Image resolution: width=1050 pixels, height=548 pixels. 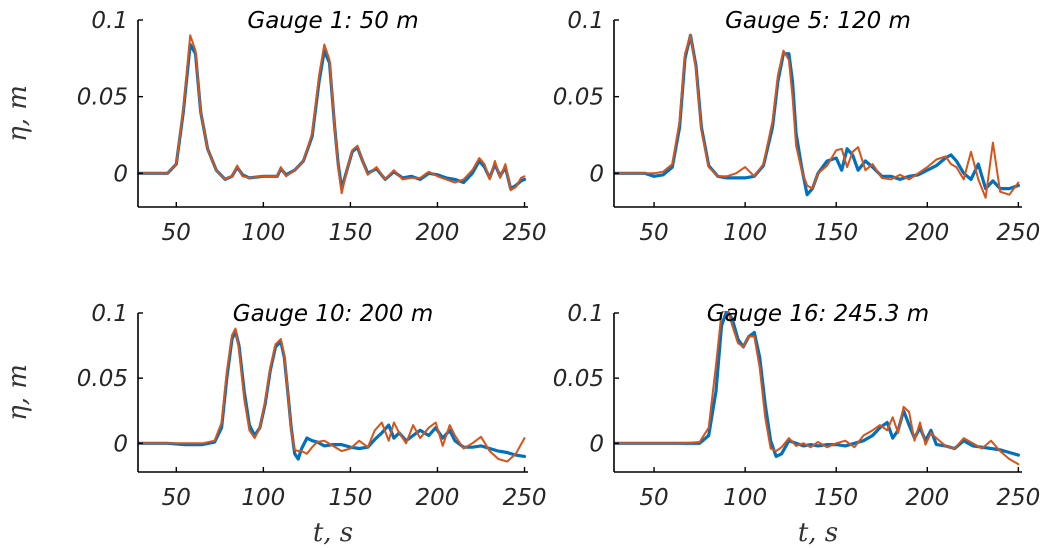 What do you see at coordinates (332, 21) in the screenshot?
I see `chart-title: Gauge 1: 50 m` at bounding box center [332, 21].